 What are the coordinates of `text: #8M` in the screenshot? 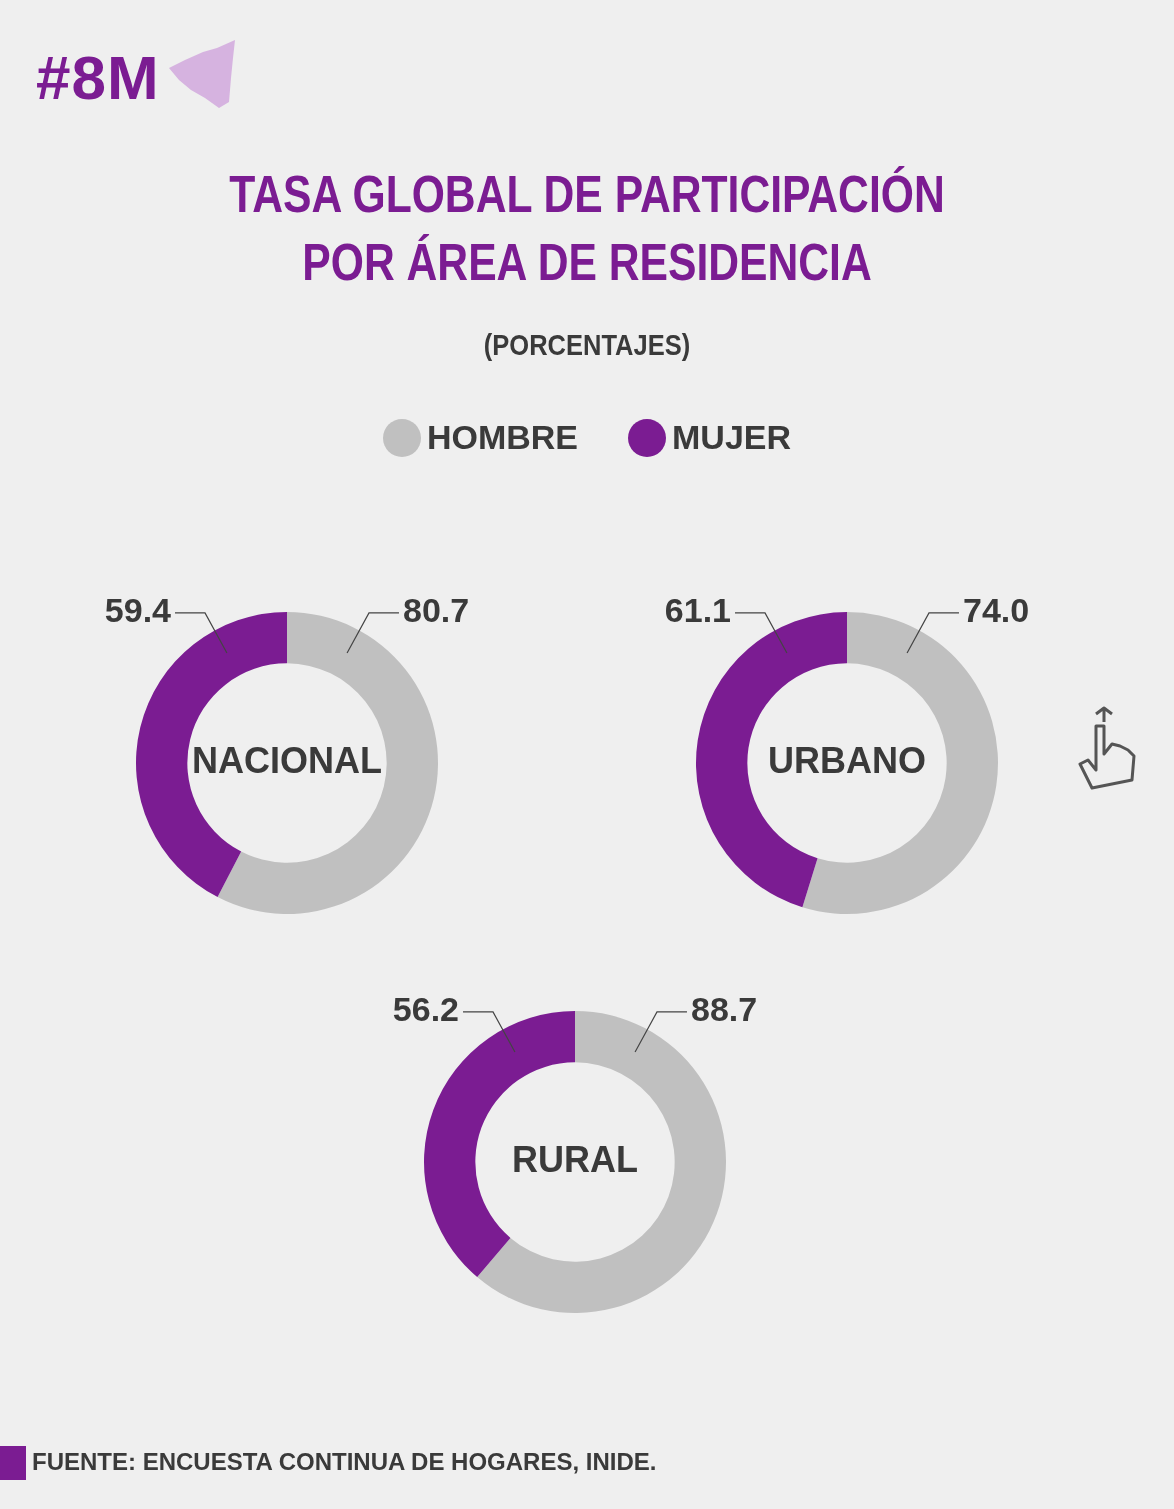 It's located at (98, 77).